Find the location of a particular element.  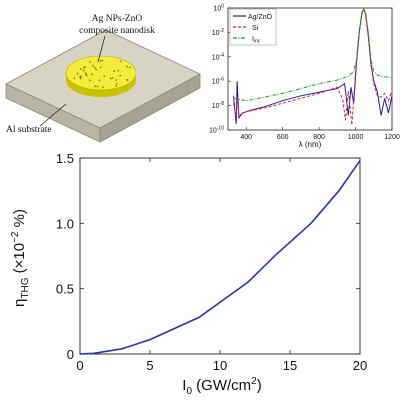

nanoparticle-dots is located at coordinates (102, 74).